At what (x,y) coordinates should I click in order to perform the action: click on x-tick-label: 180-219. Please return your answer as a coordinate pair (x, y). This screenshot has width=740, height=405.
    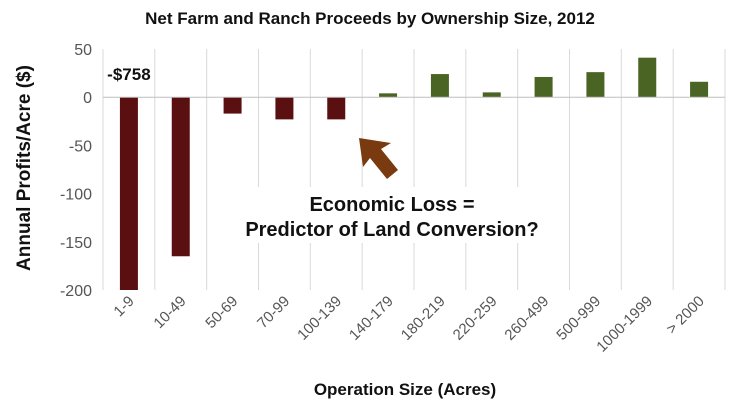
    Looking at the image, I should click on (423, 318).